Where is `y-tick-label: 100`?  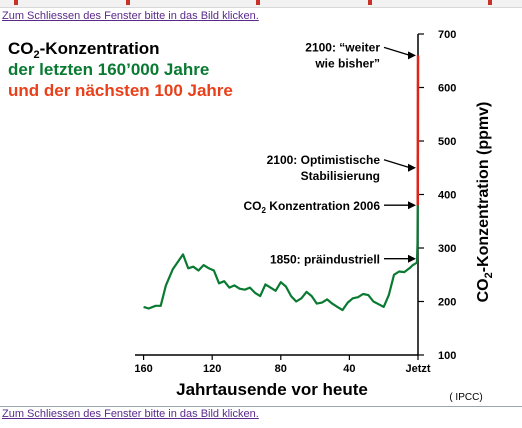
y-tick-label: 100 is located at coordinates (447, 356).